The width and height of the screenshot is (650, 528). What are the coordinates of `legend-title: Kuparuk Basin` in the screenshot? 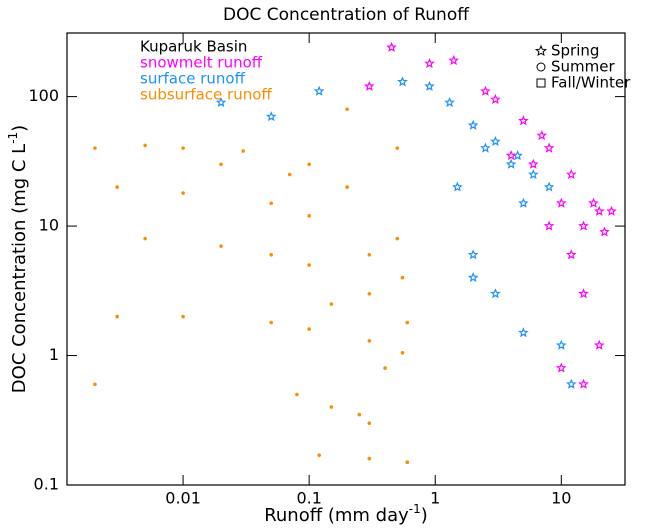 It's located at (193, 47).